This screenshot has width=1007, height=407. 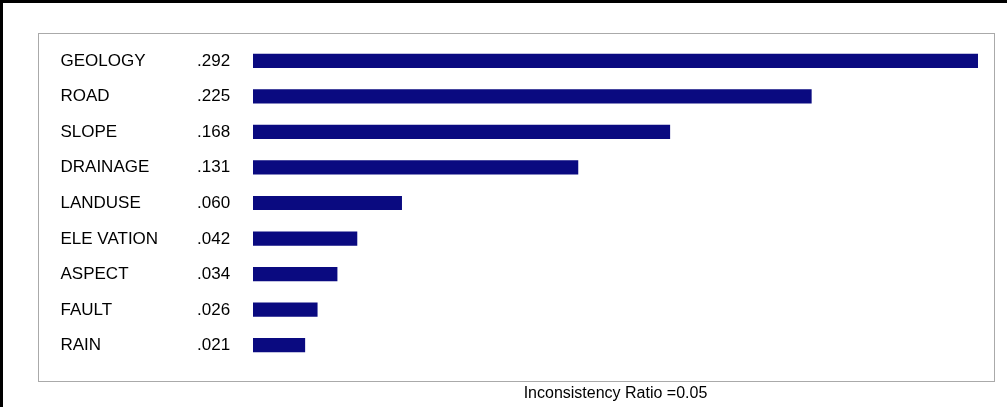 I want to click on data-label: .042, so click(x=214, y=238).